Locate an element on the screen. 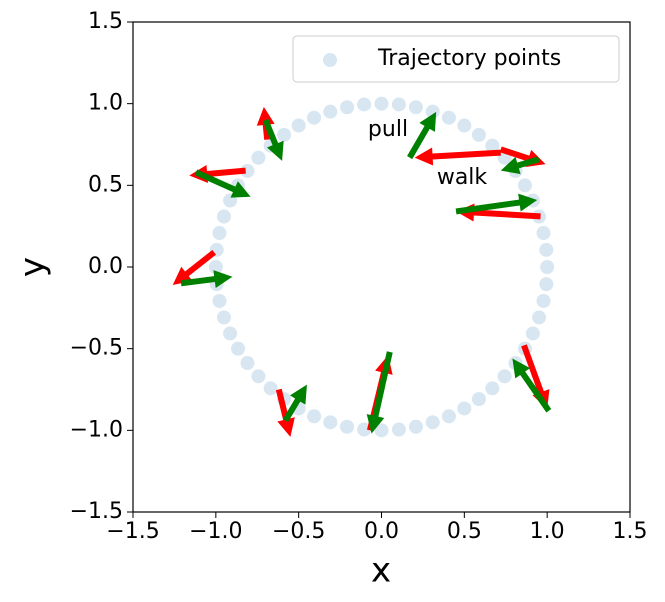 The height and width of the screenshot is (602, 665). y-tick-label: −1.0 is located at coordinates (96, 429).